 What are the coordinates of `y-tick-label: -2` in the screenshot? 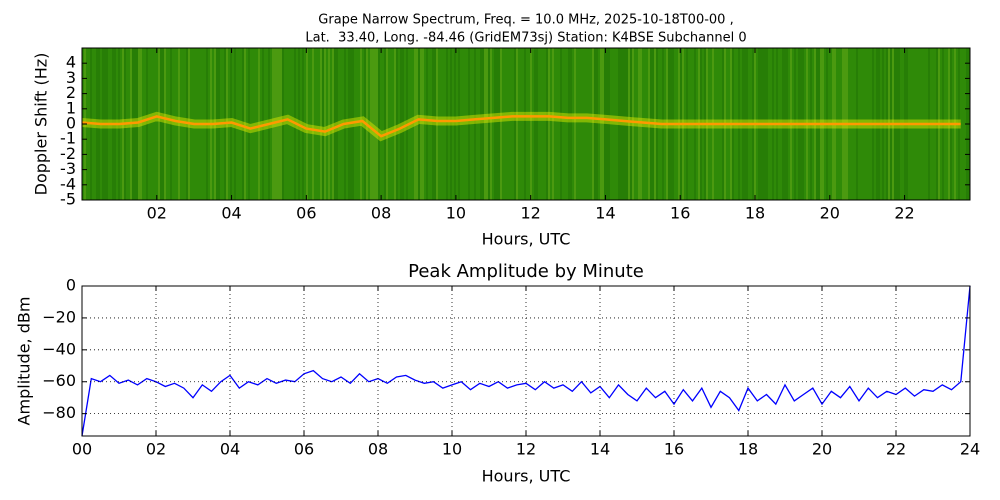 It's located at (68, 153).